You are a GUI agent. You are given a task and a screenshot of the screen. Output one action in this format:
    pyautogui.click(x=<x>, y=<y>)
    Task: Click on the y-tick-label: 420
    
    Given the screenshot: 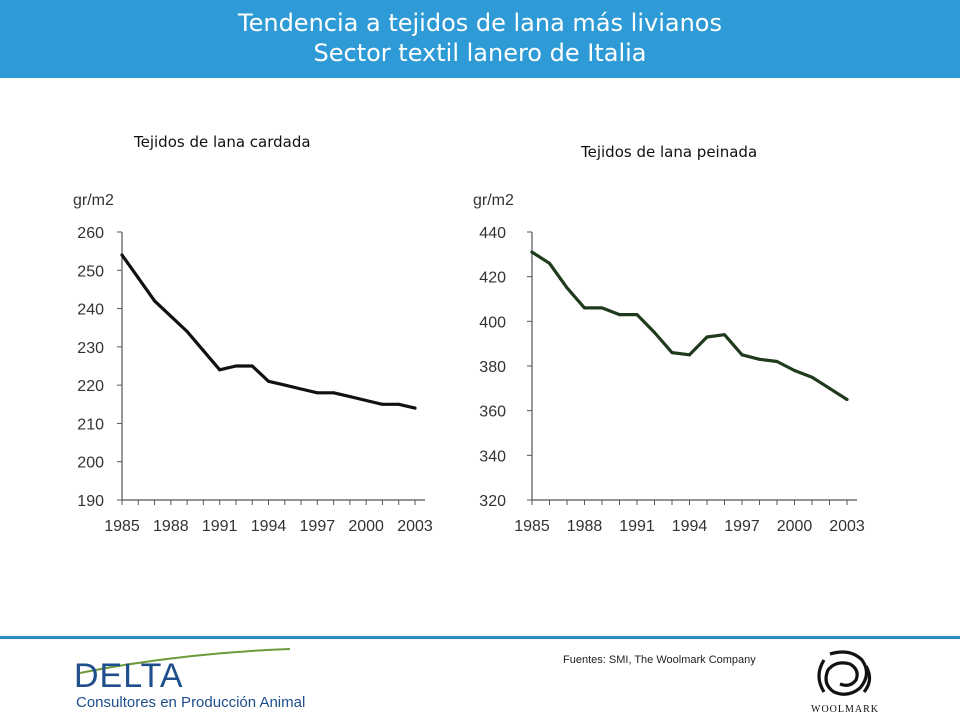 What is the action you would take?
    pyautogui.click(x=492, y=278)
    